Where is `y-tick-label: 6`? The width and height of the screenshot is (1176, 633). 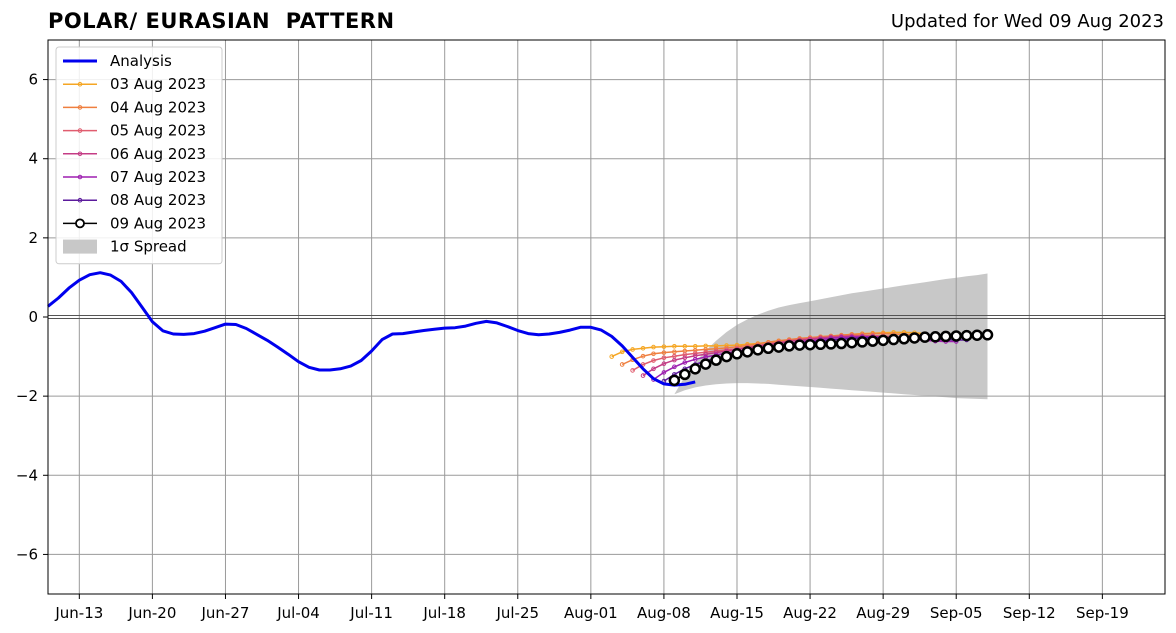 y-tick-label: 6 is located at coordinates (33, 80).